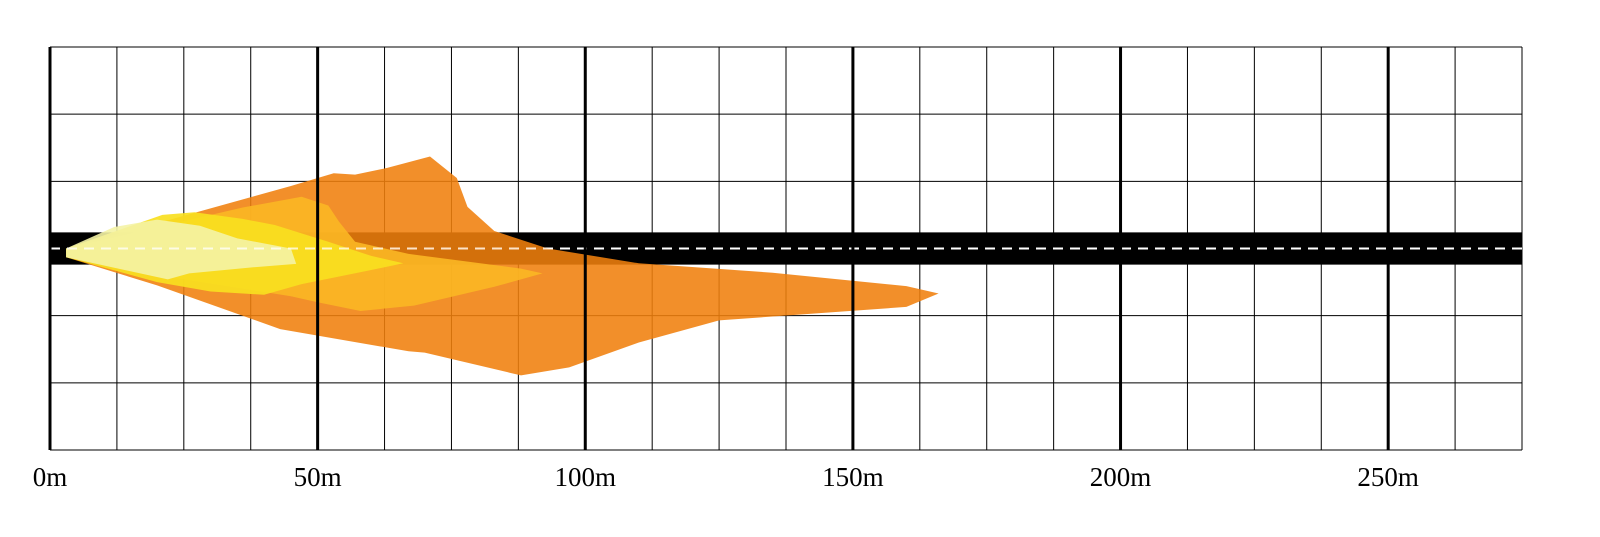  Describe the element at coordinates (50, 477) in the screenshot. I see `x-tick-label: 0m` at that location.